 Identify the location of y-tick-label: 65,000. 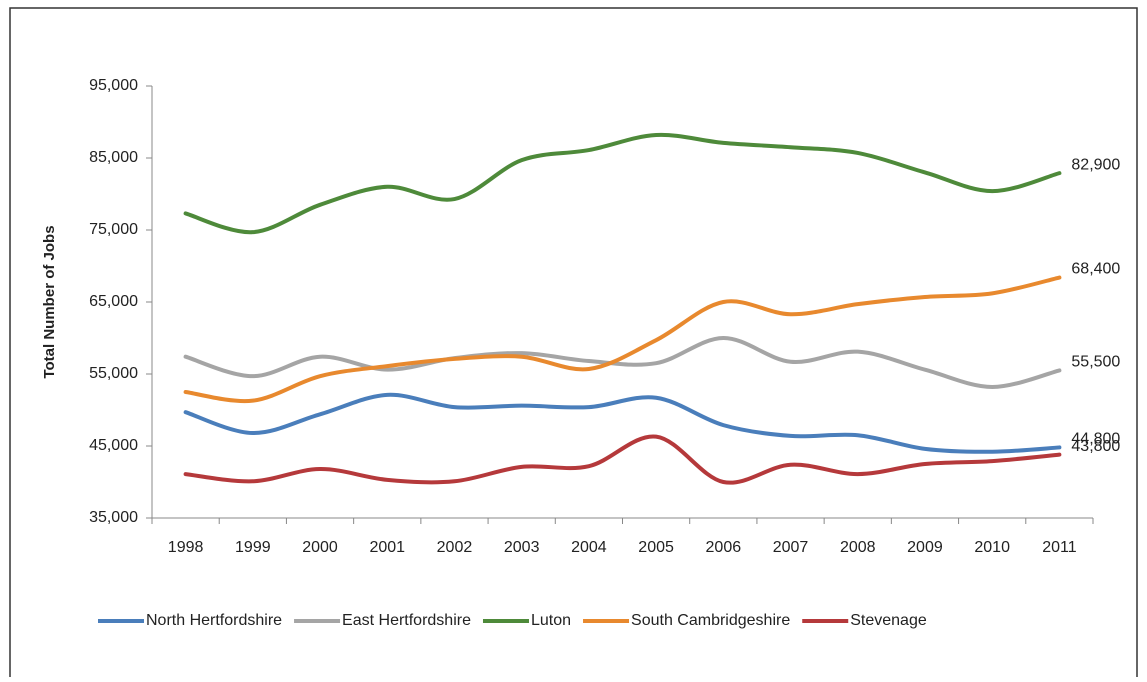
(113, 301).